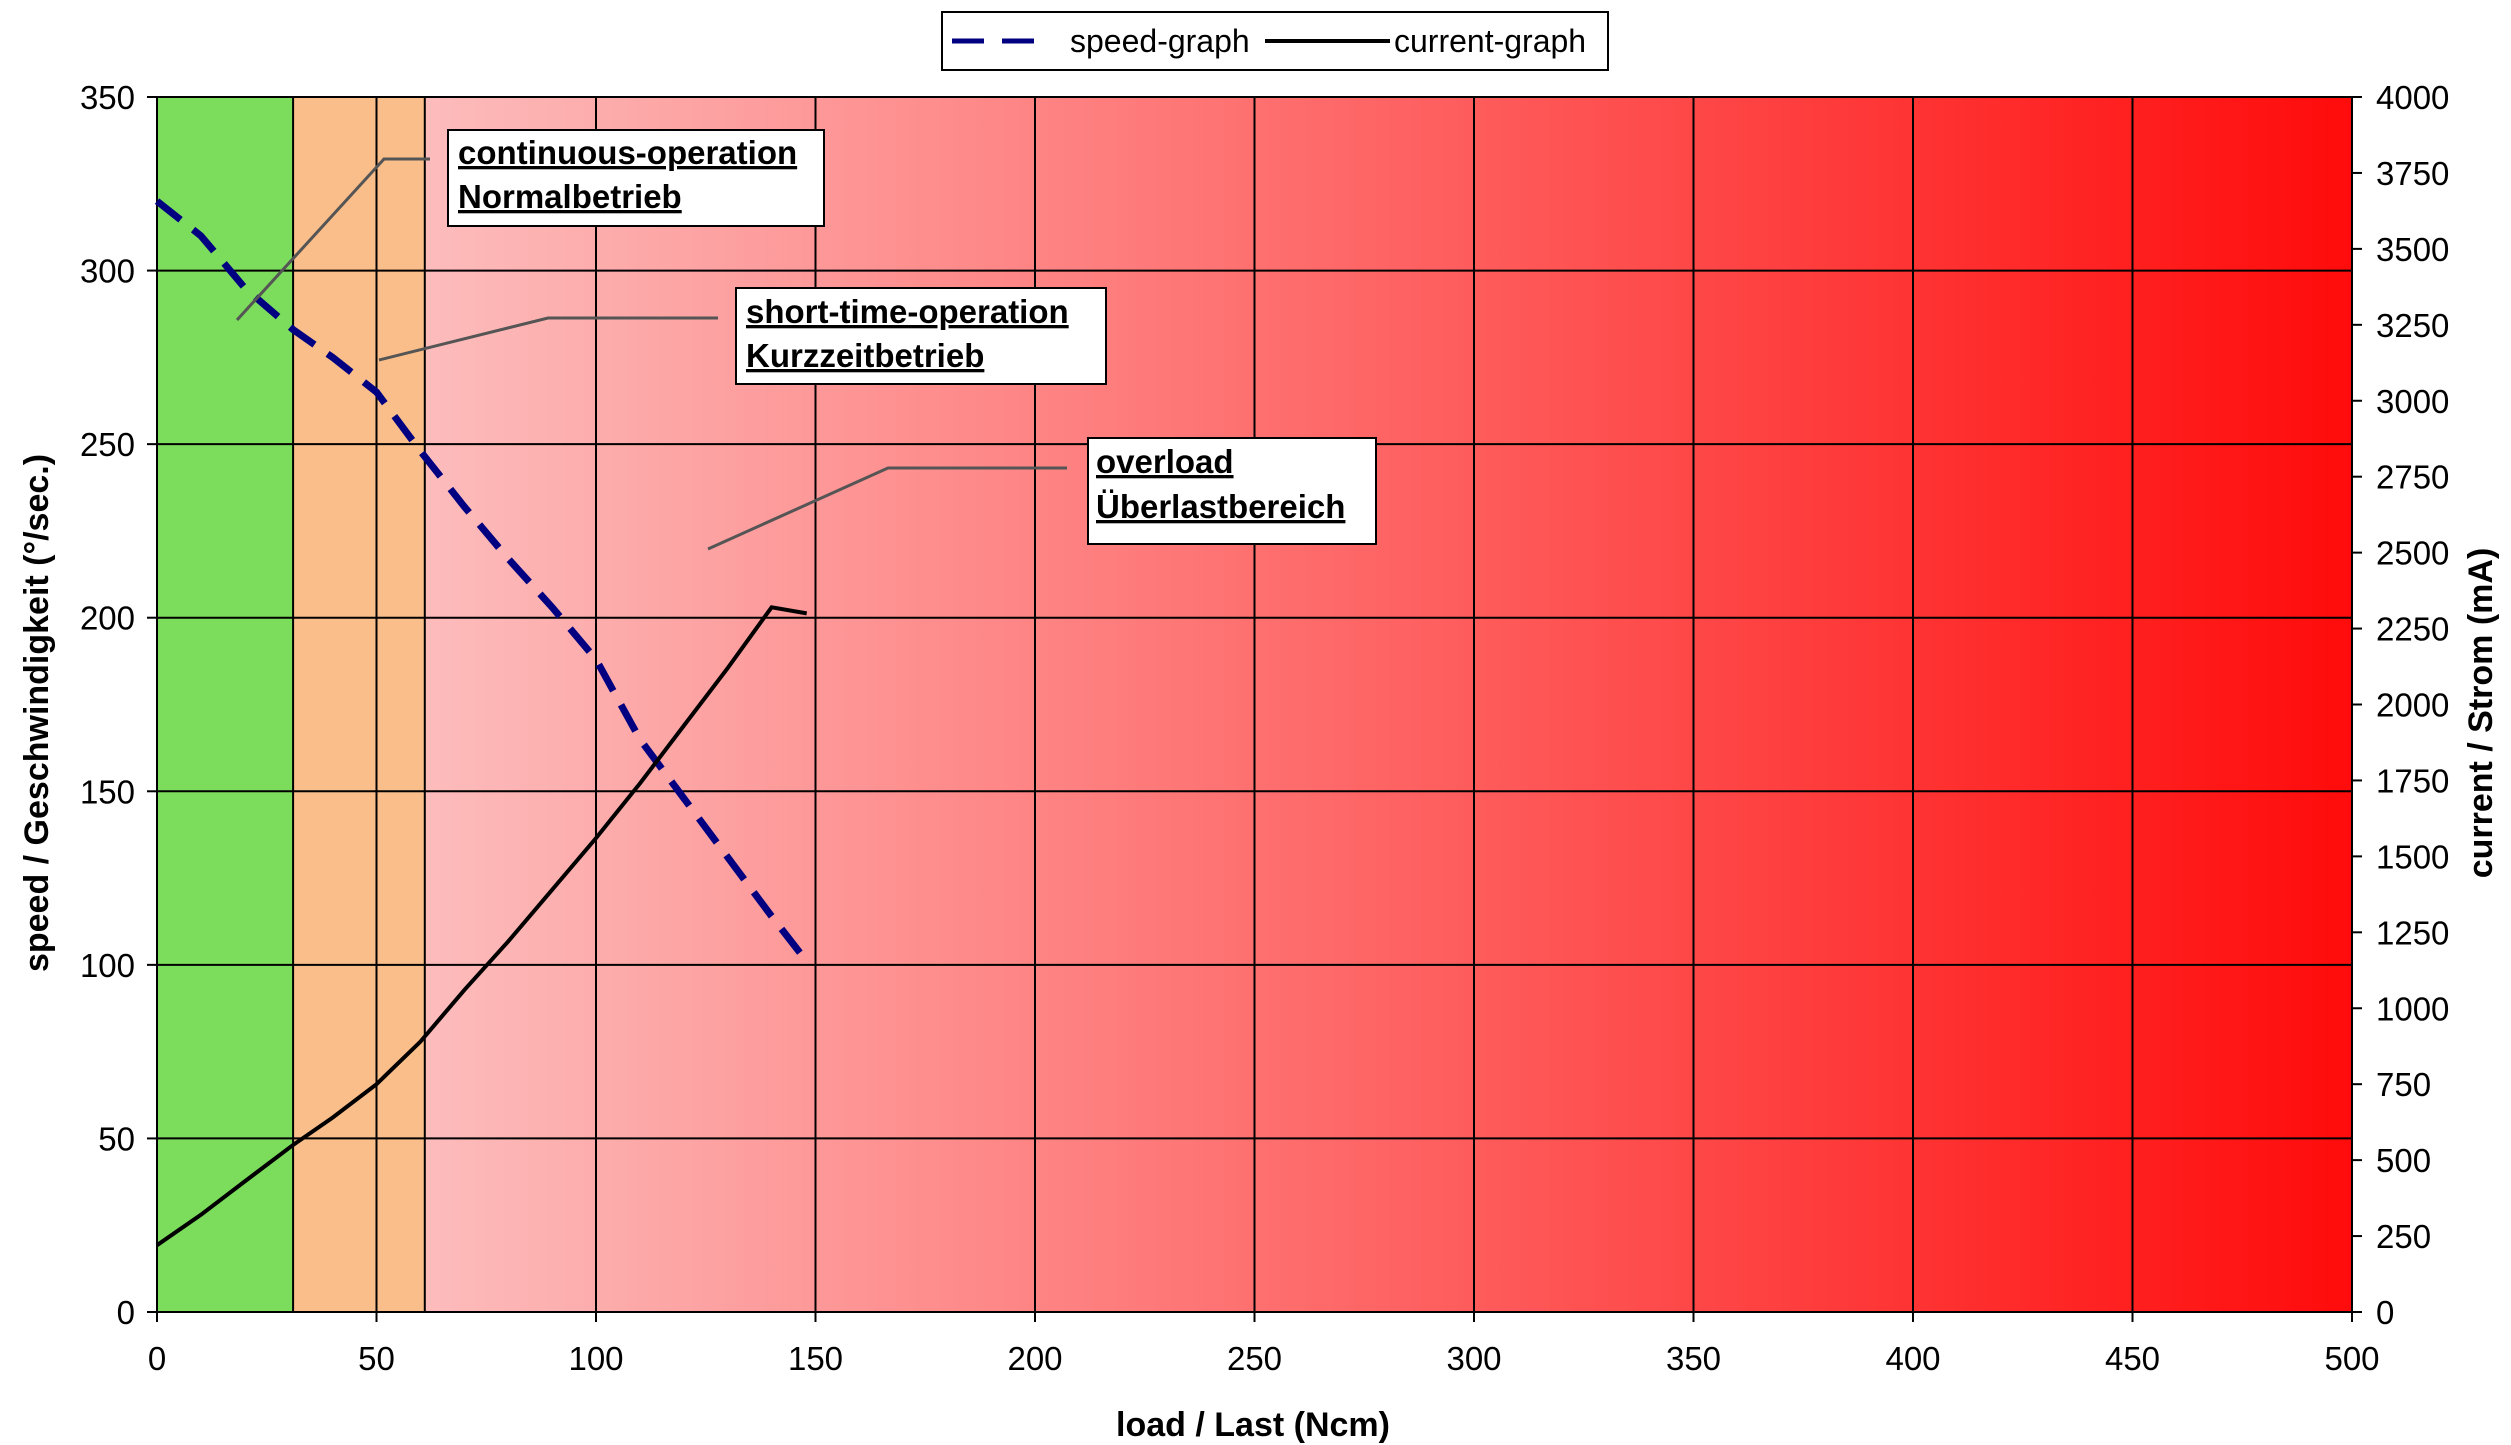  Describe the element at coordinates (1275, 41) in the screenshot. I see `legend: speed-graph current-graph` at that location.